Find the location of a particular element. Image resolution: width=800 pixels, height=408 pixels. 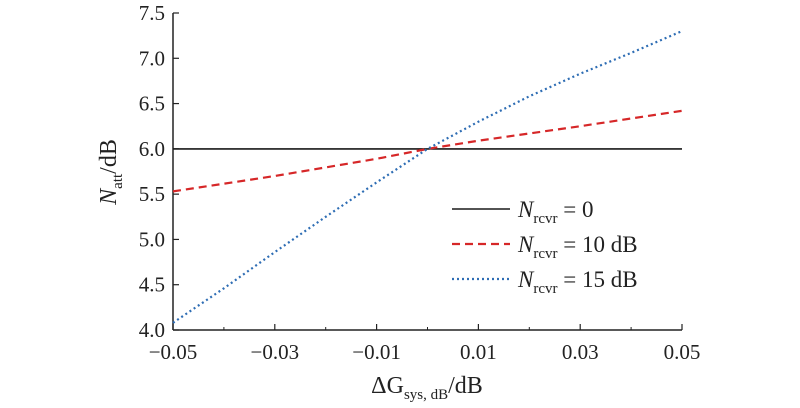

y-tick-label: 5.5 is located at coordinates (152, 194).